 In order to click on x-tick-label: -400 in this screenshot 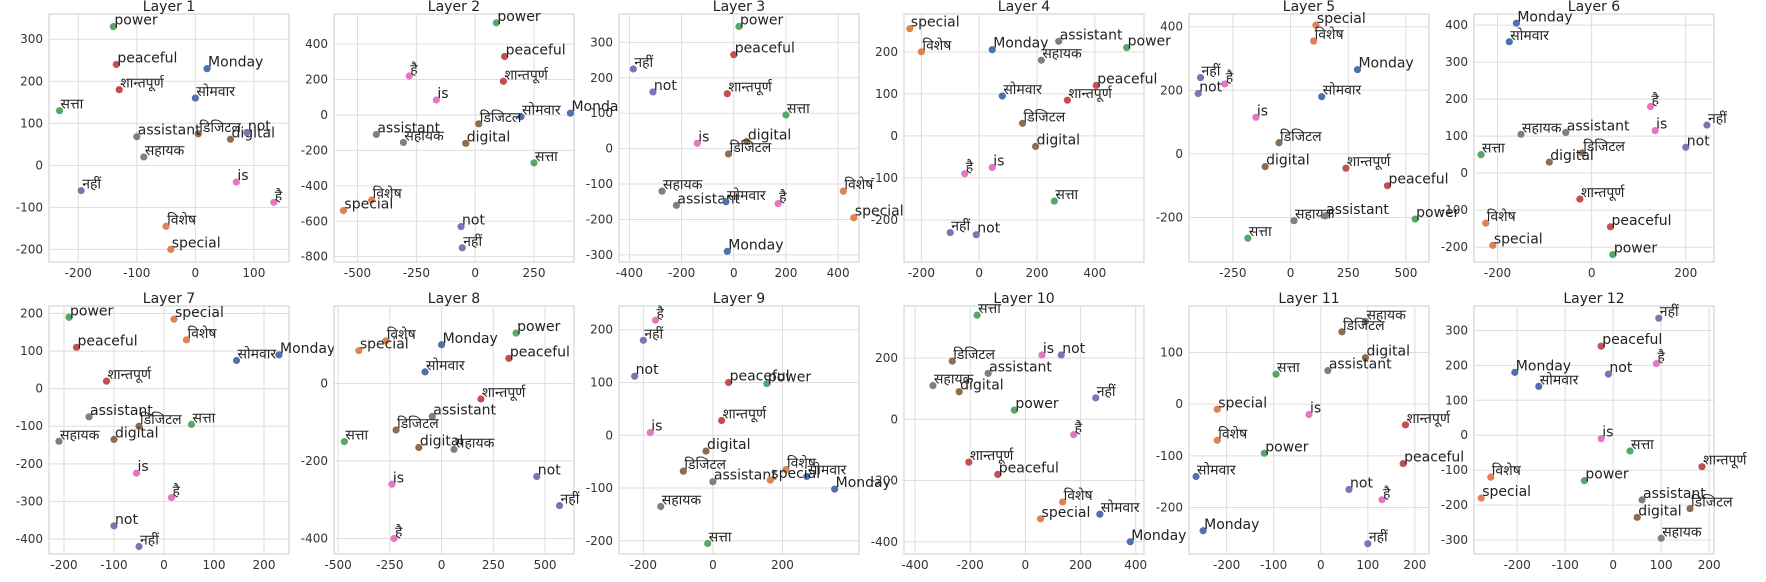, I will do `click(914, 565)`.